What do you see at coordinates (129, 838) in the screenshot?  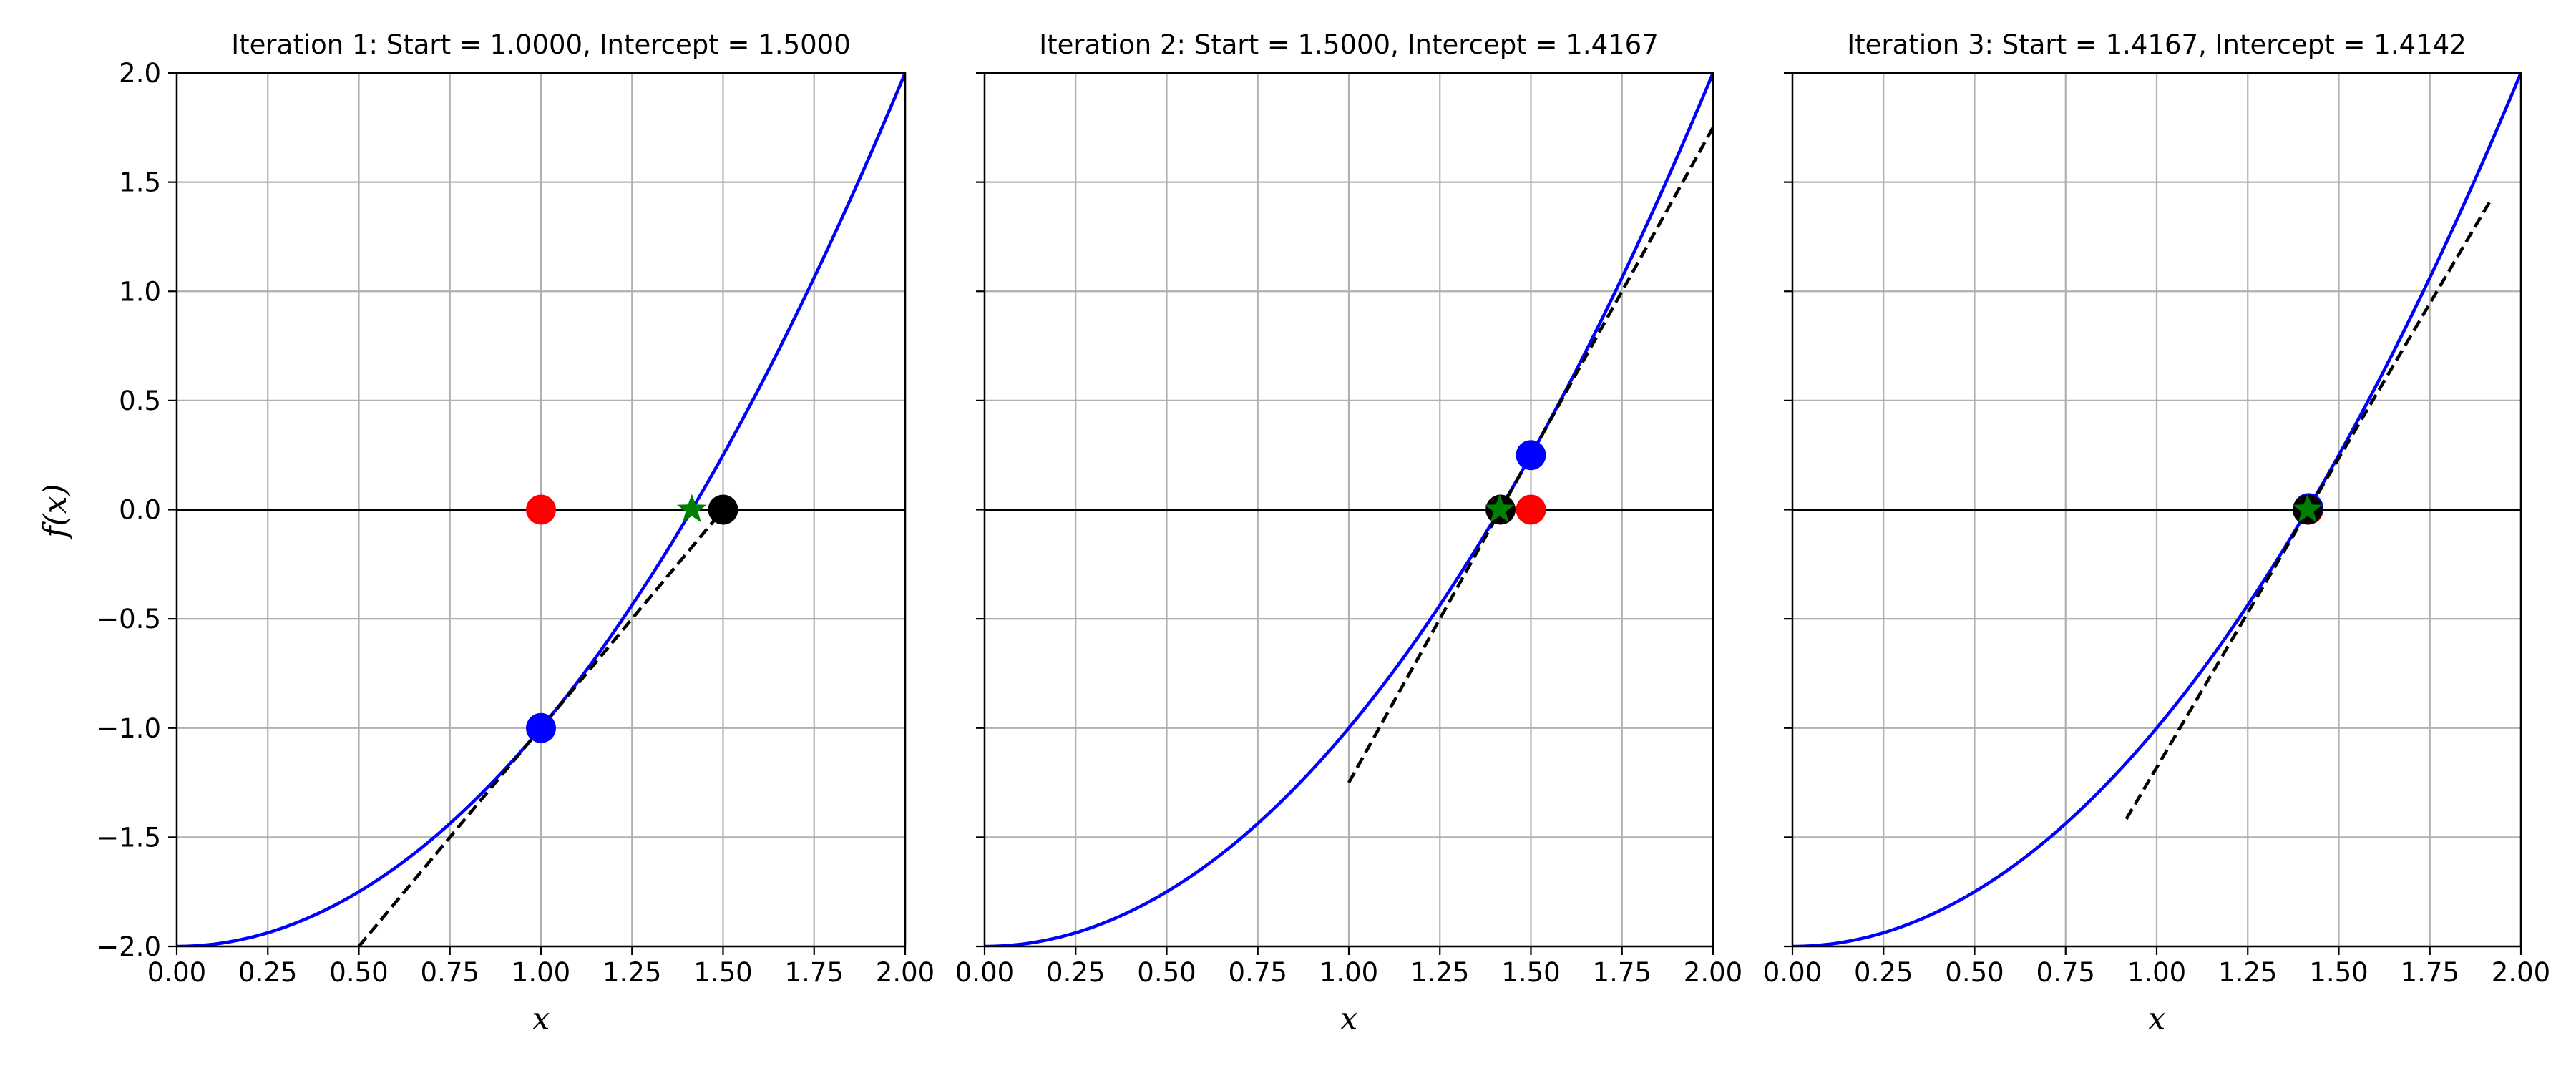 I see `y-tick-label: −1.5` at bounding box center [129, 838].